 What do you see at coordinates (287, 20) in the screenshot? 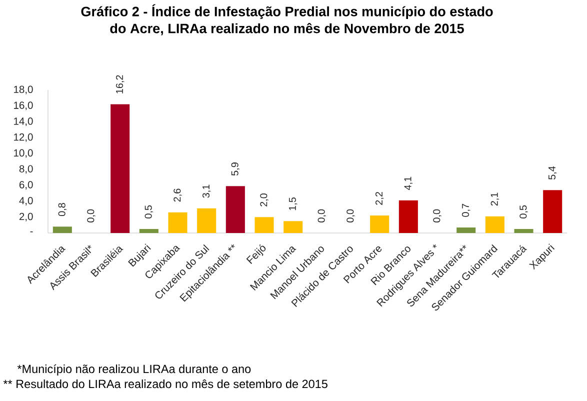
I see `chart-title: Gráfico 2 - Índice de Infestação Predial nos município do estado do Acre, LIRAa realizado no mês de Novembro de 2015` at bounding box center [287, 20].